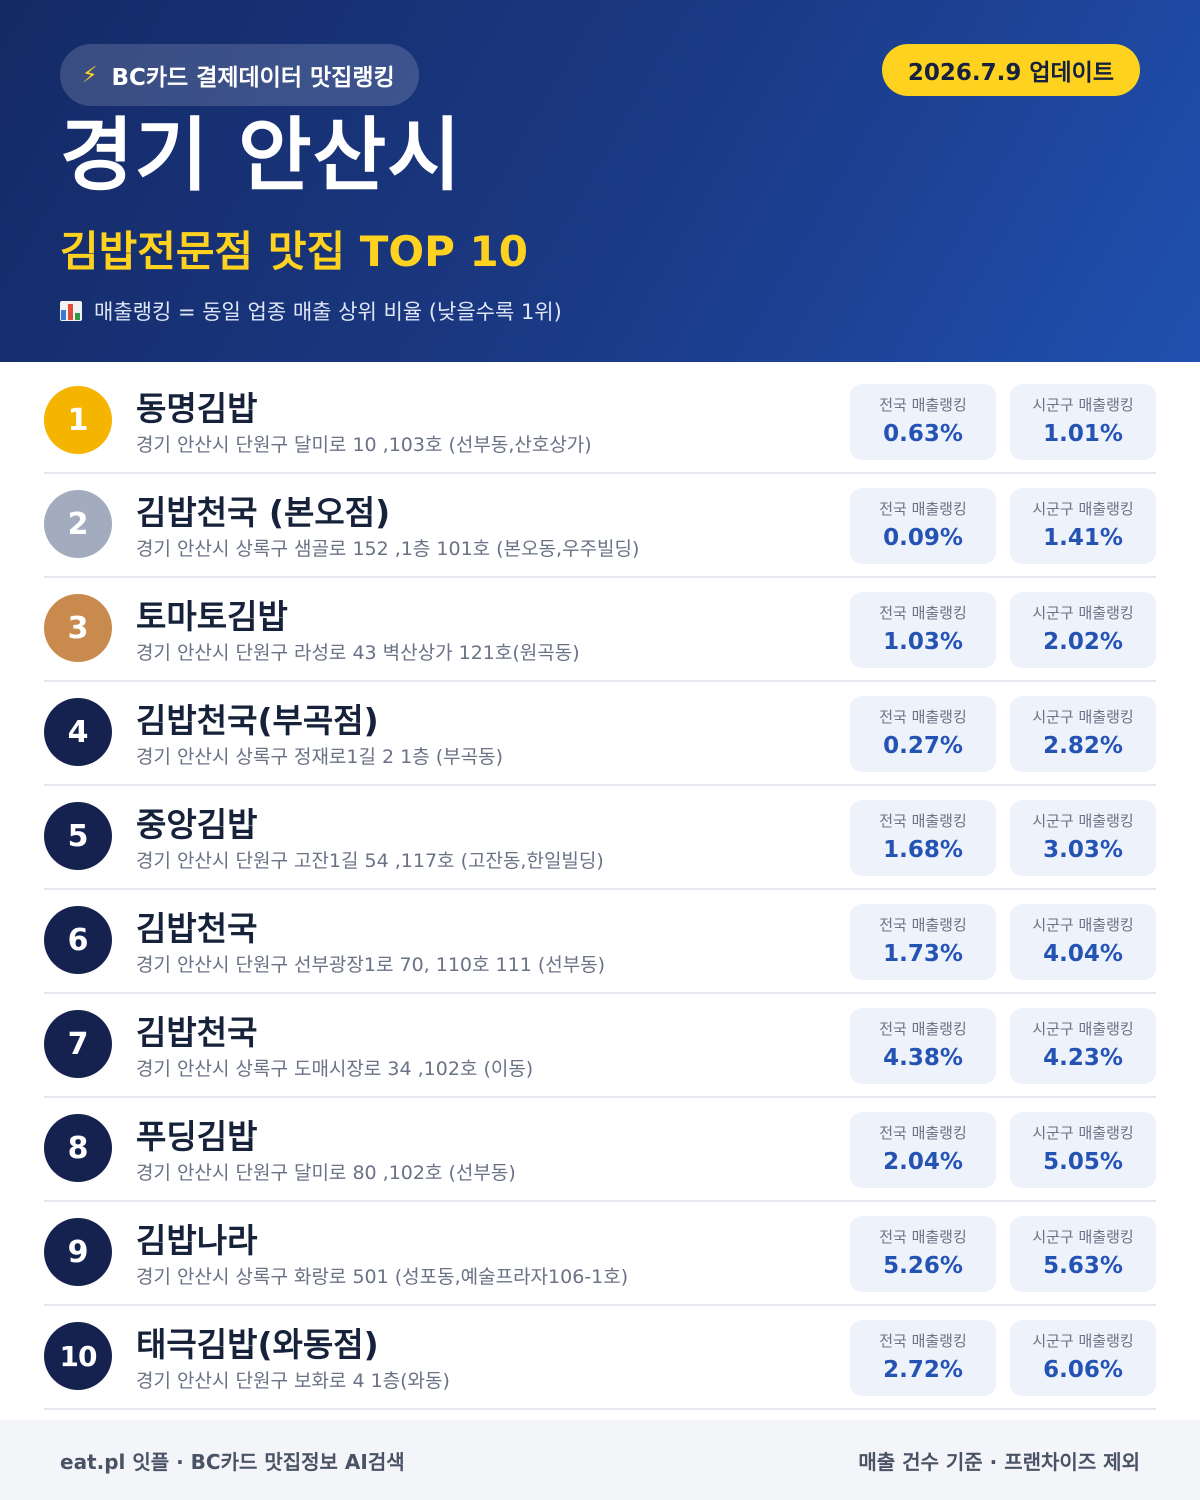 Image resolution: width=1200 pixels, height=1500 pixels. What do you see at coordinates (335, 1069) in the screenshot?
I see `restaurant-address: 경기 안산시 상록구 도매시장로 34 ,102호 (이동)` at bounding box center [335, 1069].